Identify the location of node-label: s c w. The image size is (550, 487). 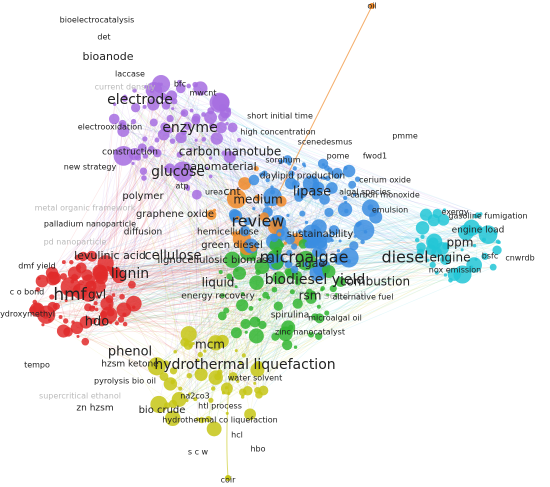
(198, 452).